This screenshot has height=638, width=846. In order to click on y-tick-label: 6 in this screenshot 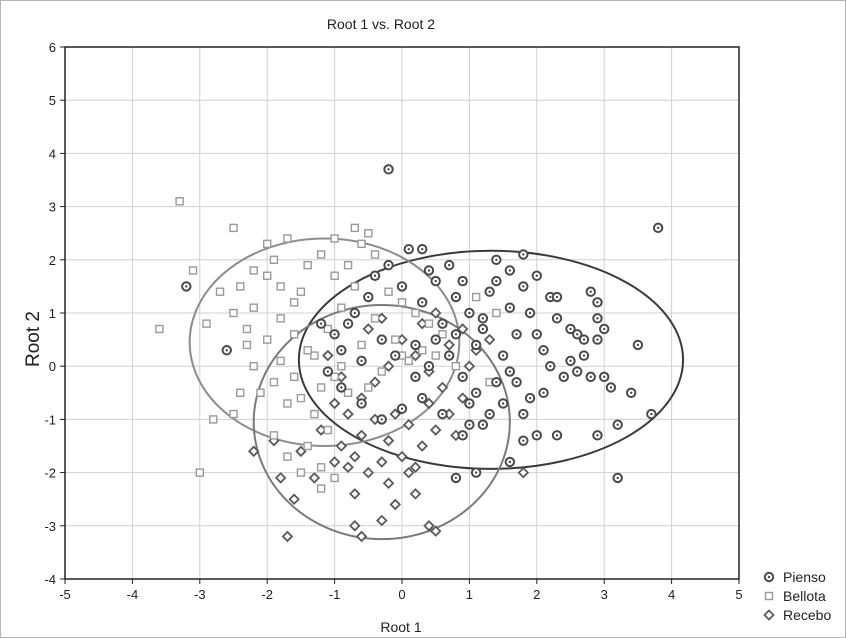, I will do `click(52, 47)`.